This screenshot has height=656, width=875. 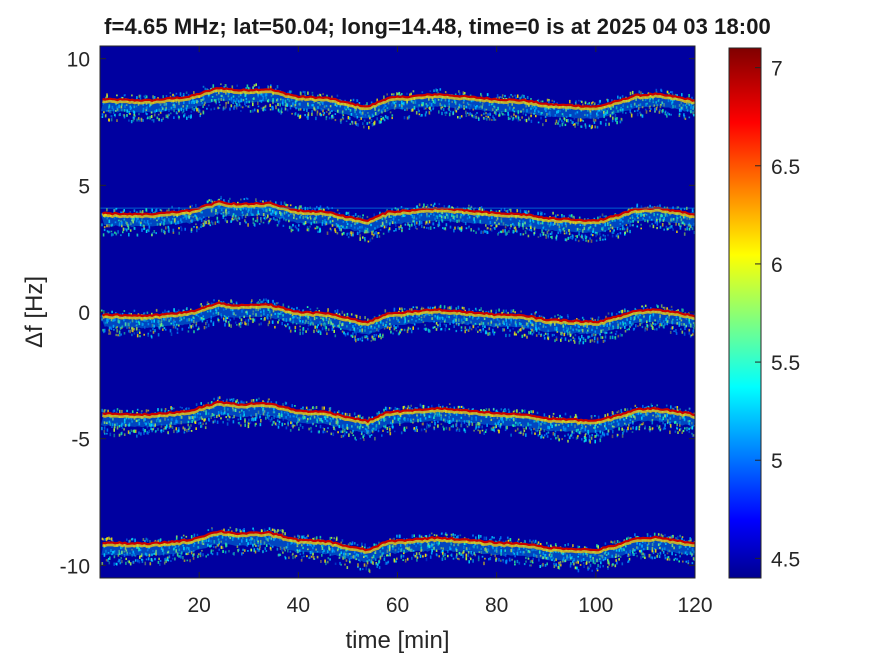 What do you see at coordinates (397, 605) in the screenshot?
I see `x-tick-label: 60` at bounding box center [397, 605].